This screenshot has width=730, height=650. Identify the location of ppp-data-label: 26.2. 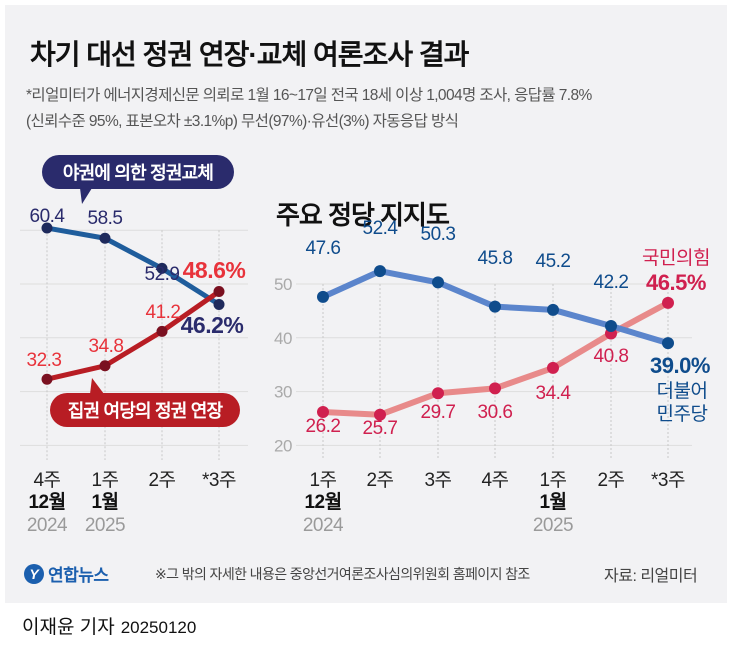
(323, 426).